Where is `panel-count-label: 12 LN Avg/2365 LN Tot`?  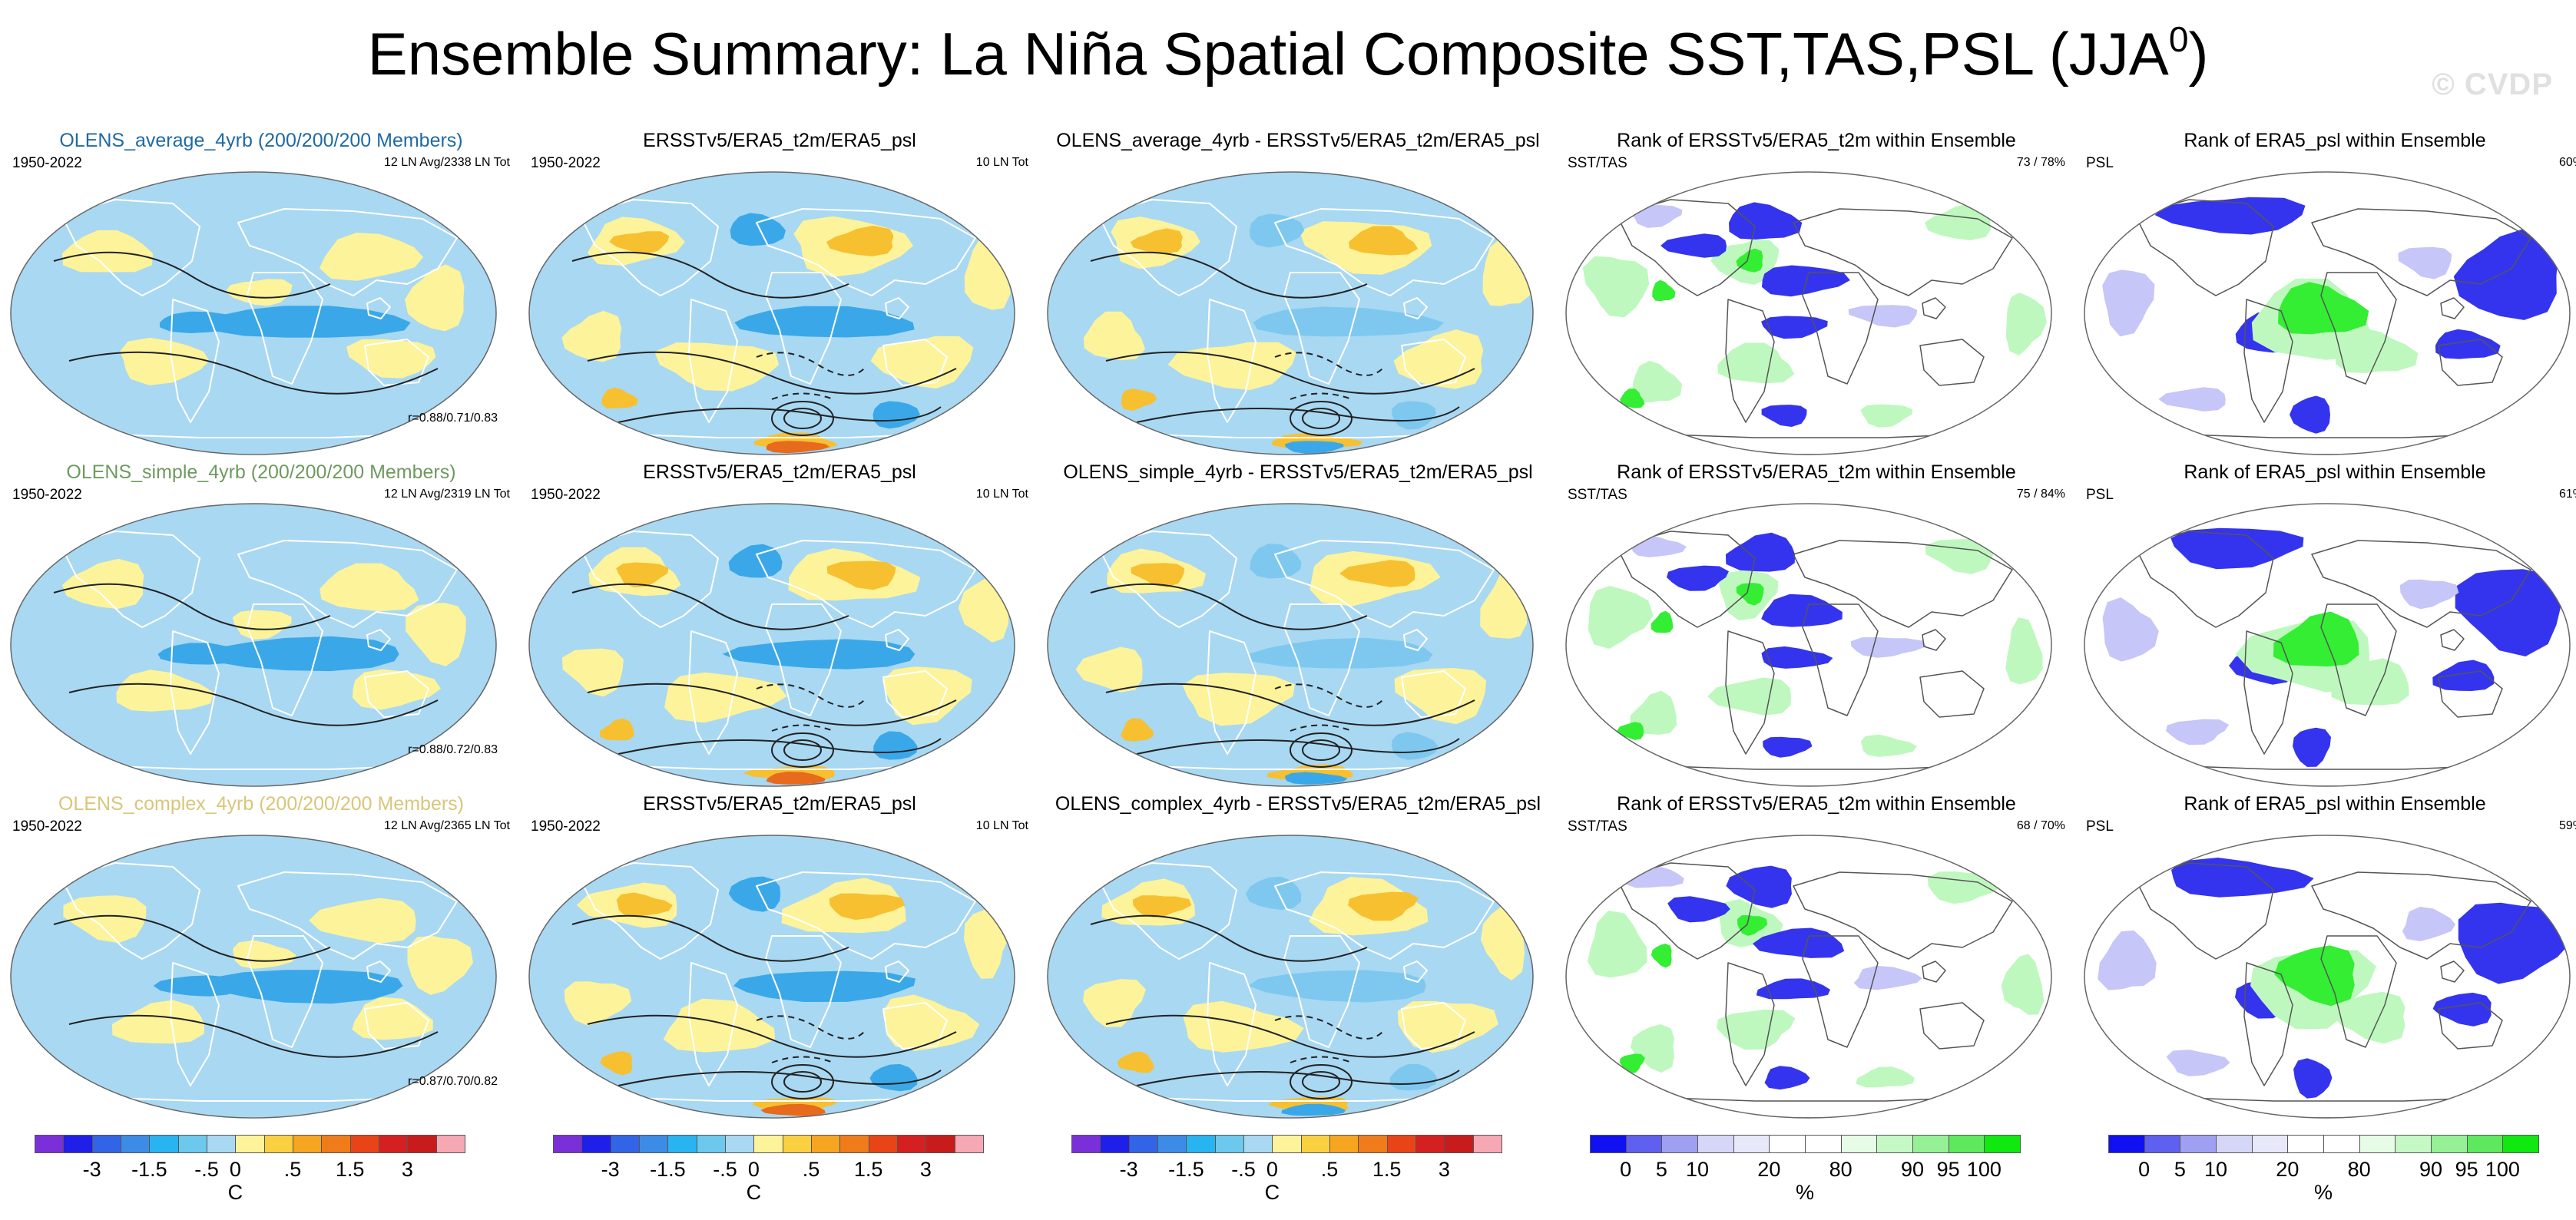 panel-count-label: 12 LN Avg/2365 LN Tot is located at coordinates (447, 825).